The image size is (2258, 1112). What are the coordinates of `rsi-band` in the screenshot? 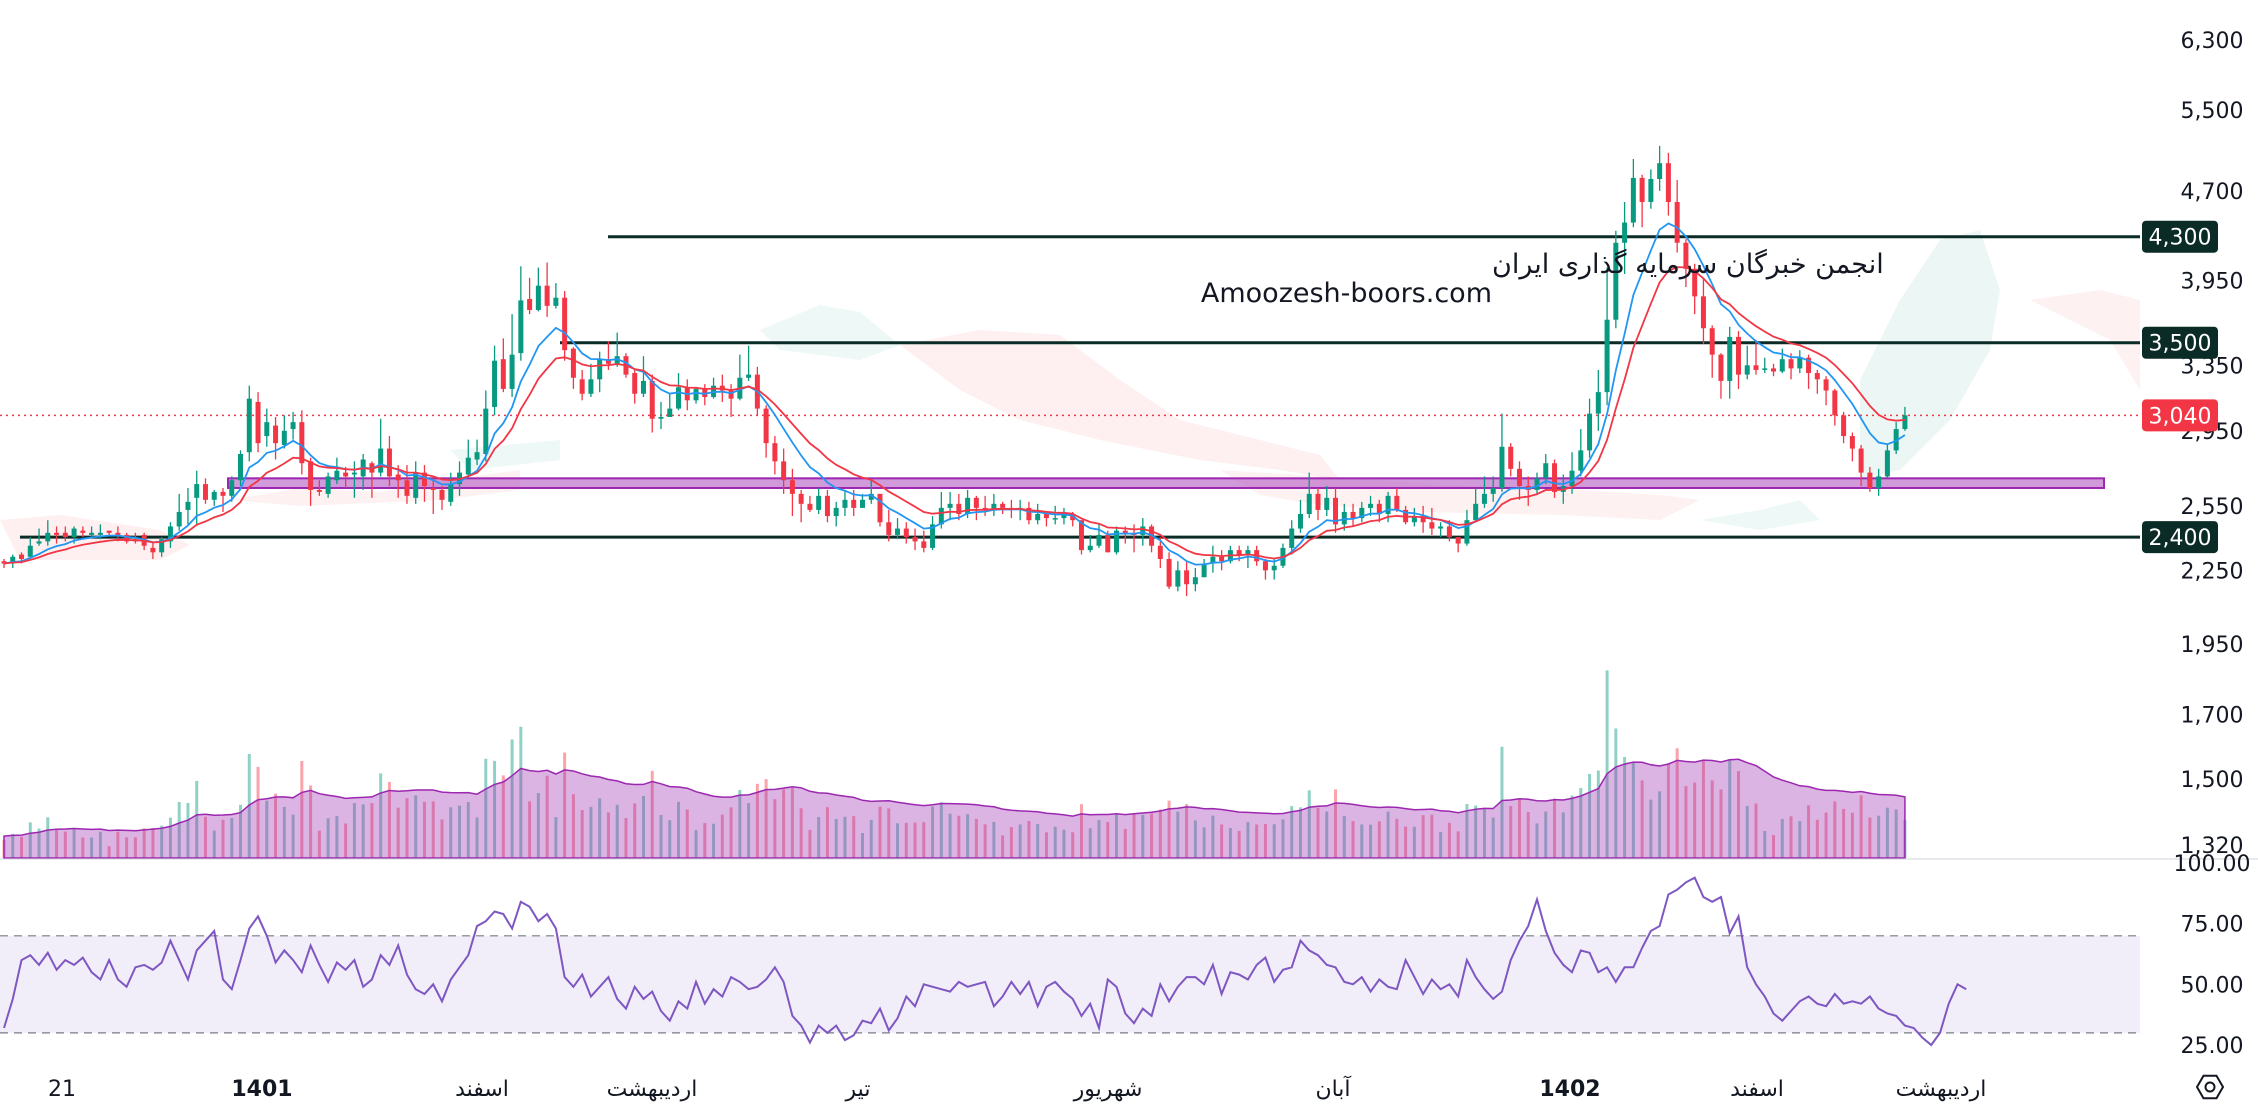 It's located at (1070, 984).